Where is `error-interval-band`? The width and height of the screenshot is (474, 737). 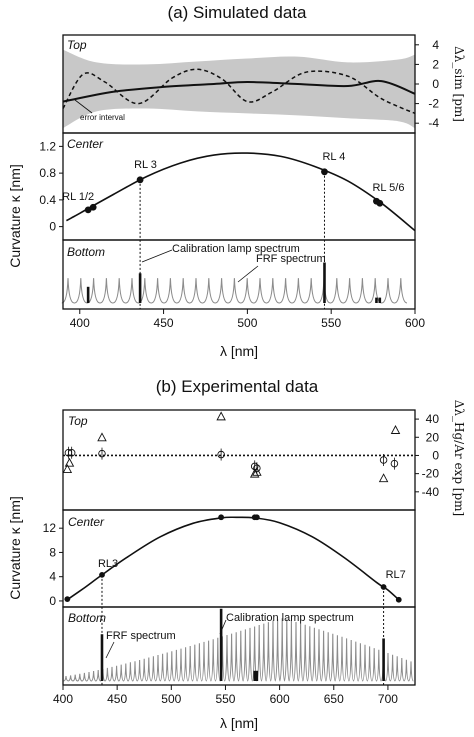 error-interval-band is located at coordinates (239, 89).